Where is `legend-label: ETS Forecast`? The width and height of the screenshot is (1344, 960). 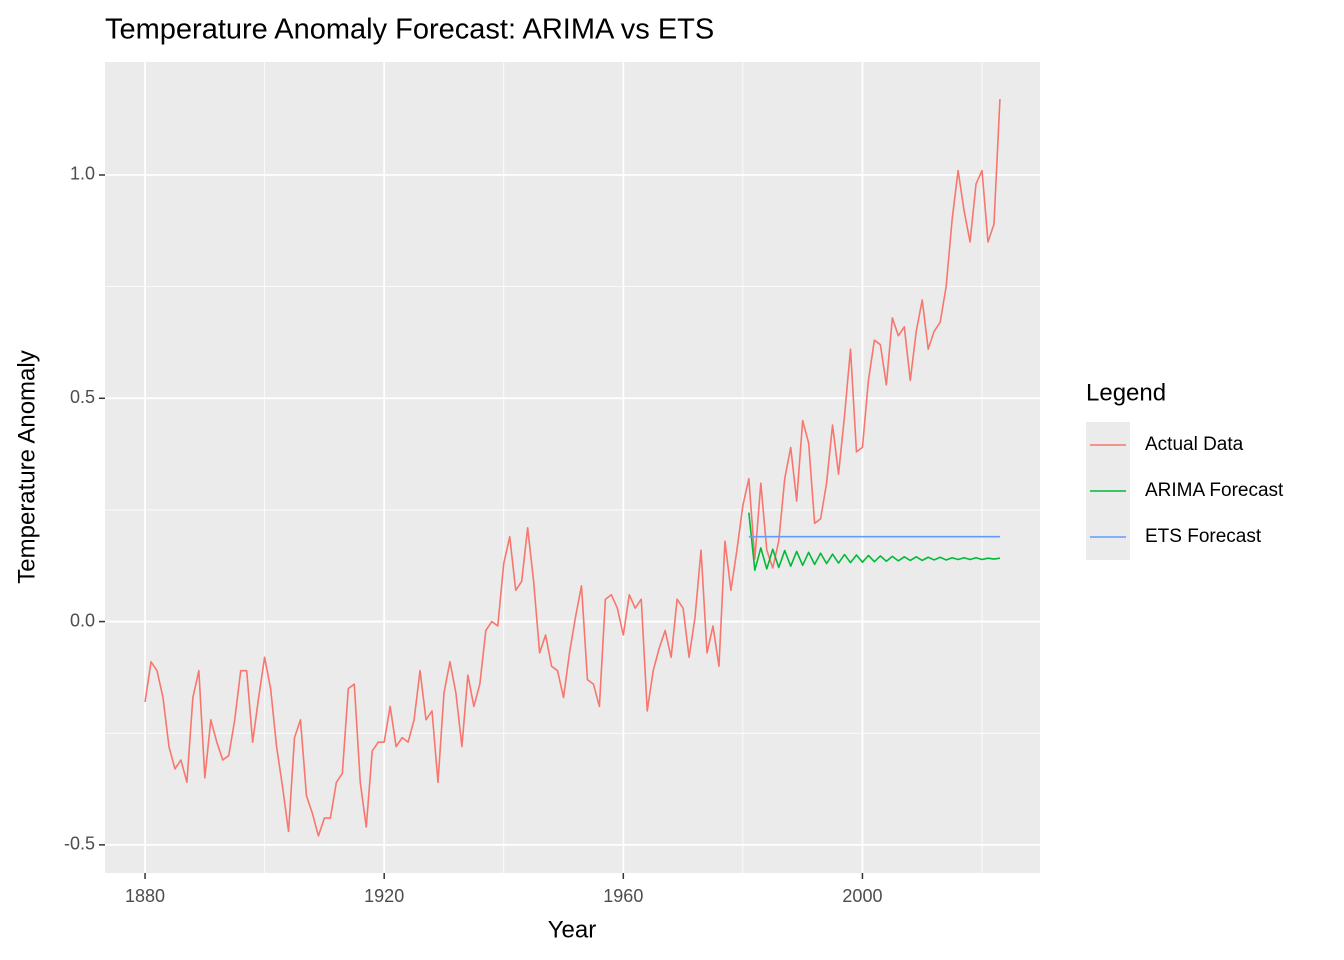 legend-label: ETS Forecast is located at coordinates (1203, 536).